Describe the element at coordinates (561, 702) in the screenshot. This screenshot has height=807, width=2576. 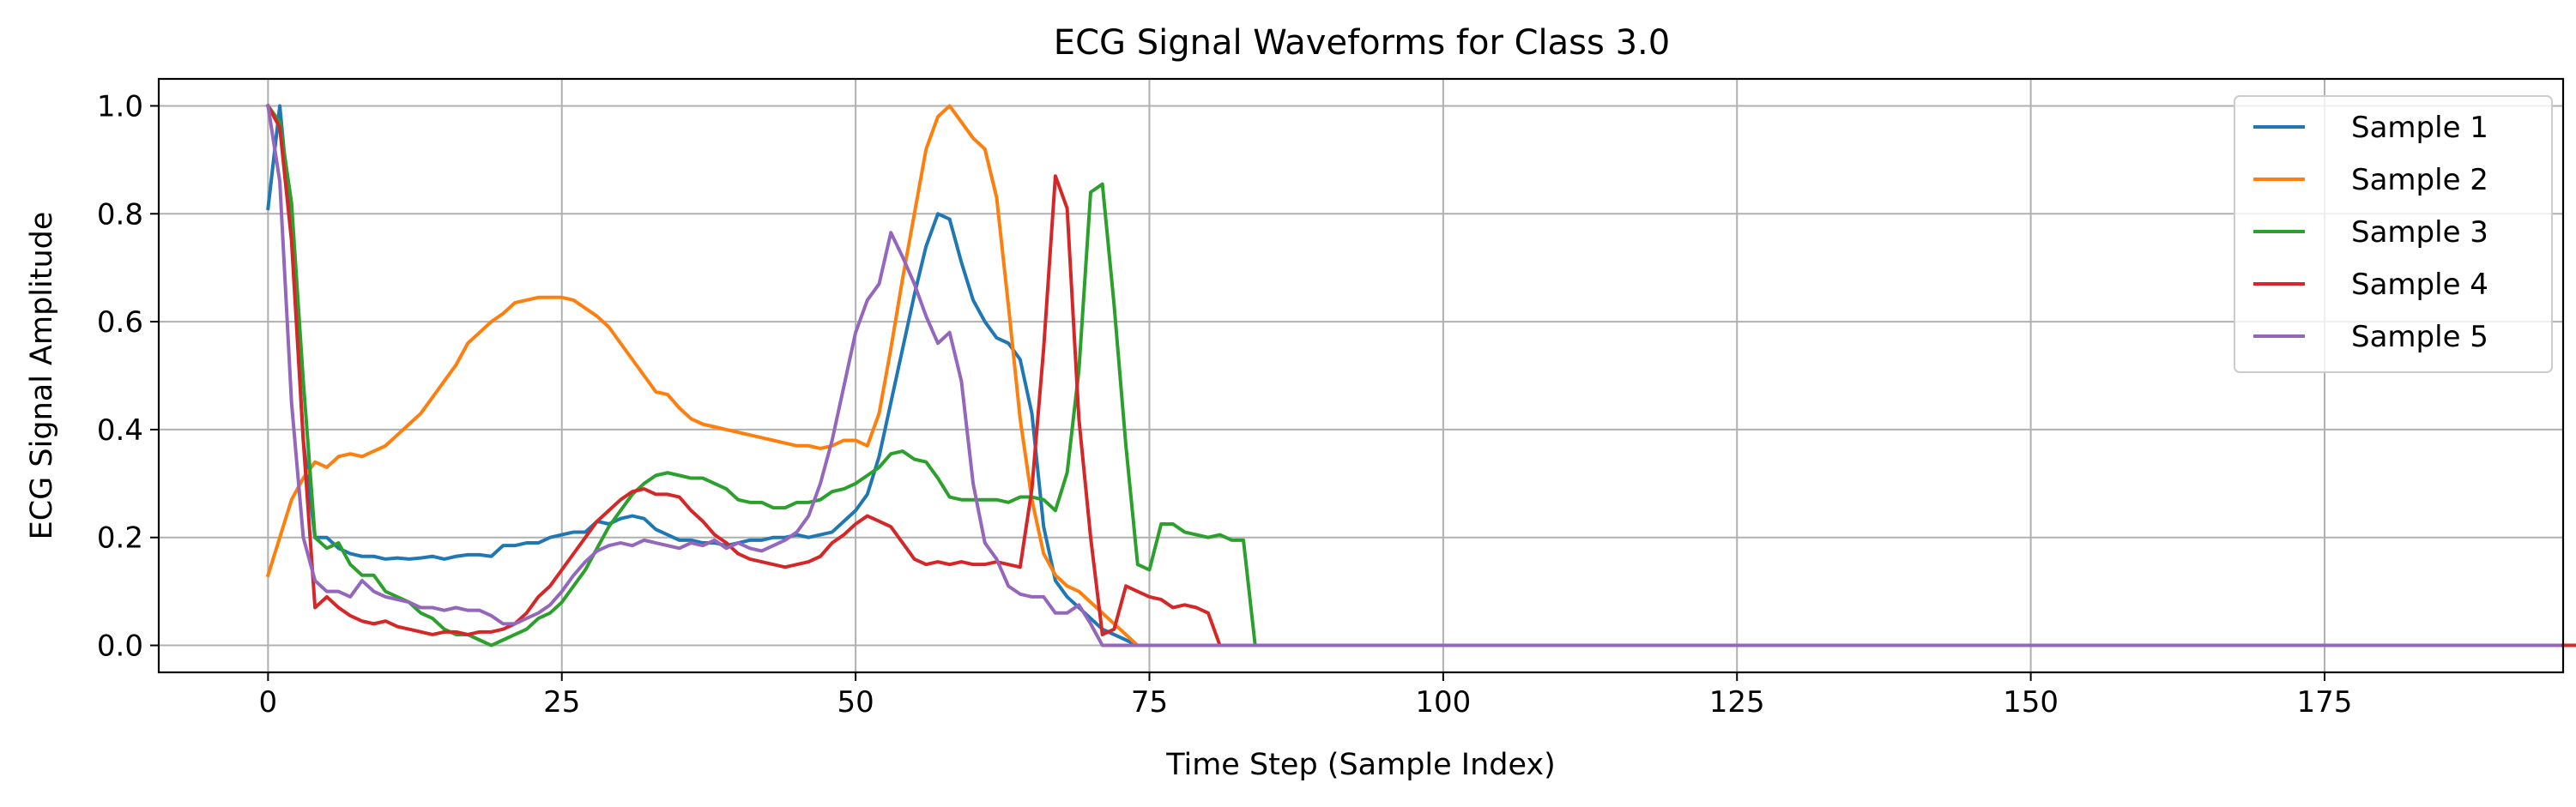
I see `x-tick-label: 25` at that location.